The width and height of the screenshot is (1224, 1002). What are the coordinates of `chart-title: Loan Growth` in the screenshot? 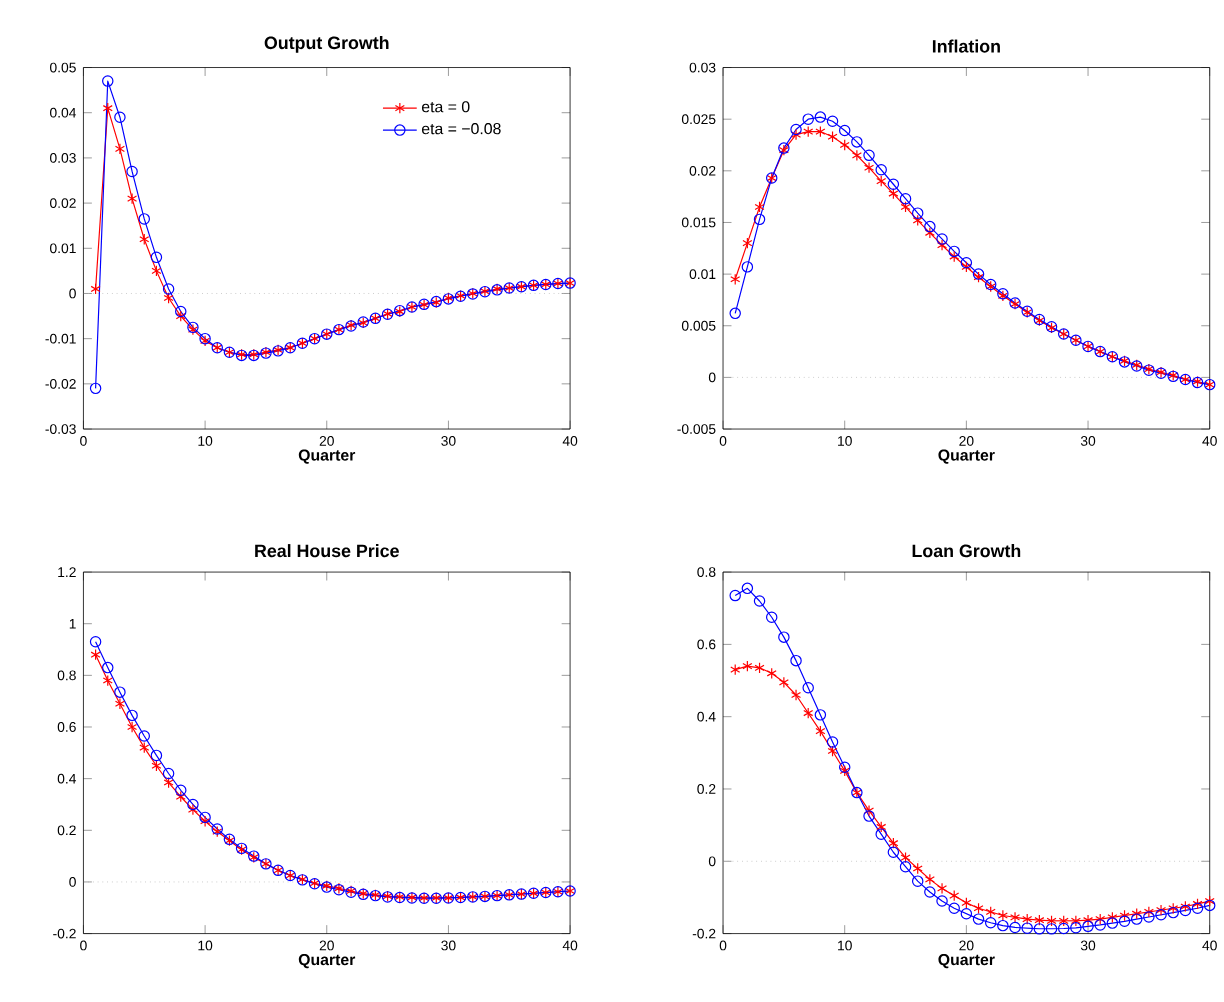 It's located at (966, 551).